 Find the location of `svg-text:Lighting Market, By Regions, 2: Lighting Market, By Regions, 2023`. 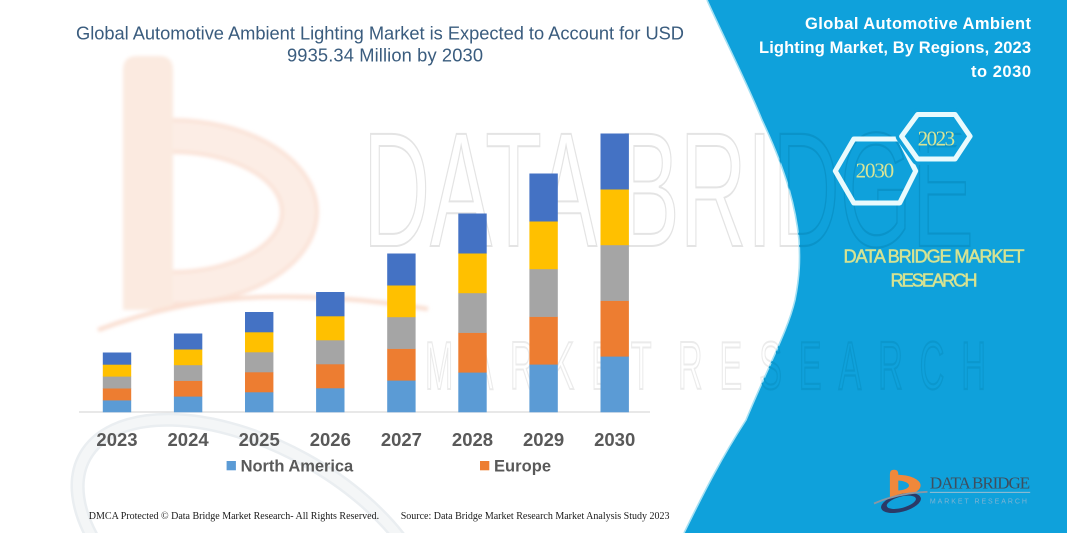

svg-text:Lighting Market, By Regions, 2: Lighting Market, By Regions, 2023 is located at coordinates (895, 48).